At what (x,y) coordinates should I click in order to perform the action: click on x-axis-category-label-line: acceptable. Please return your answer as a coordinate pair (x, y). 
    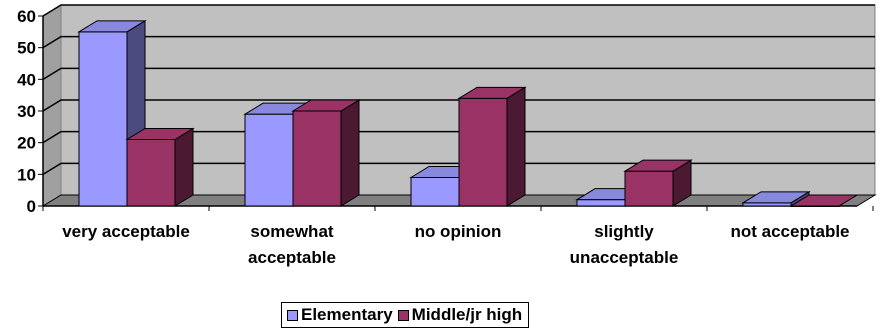
    Looking at the image, I should click on (292, 257).